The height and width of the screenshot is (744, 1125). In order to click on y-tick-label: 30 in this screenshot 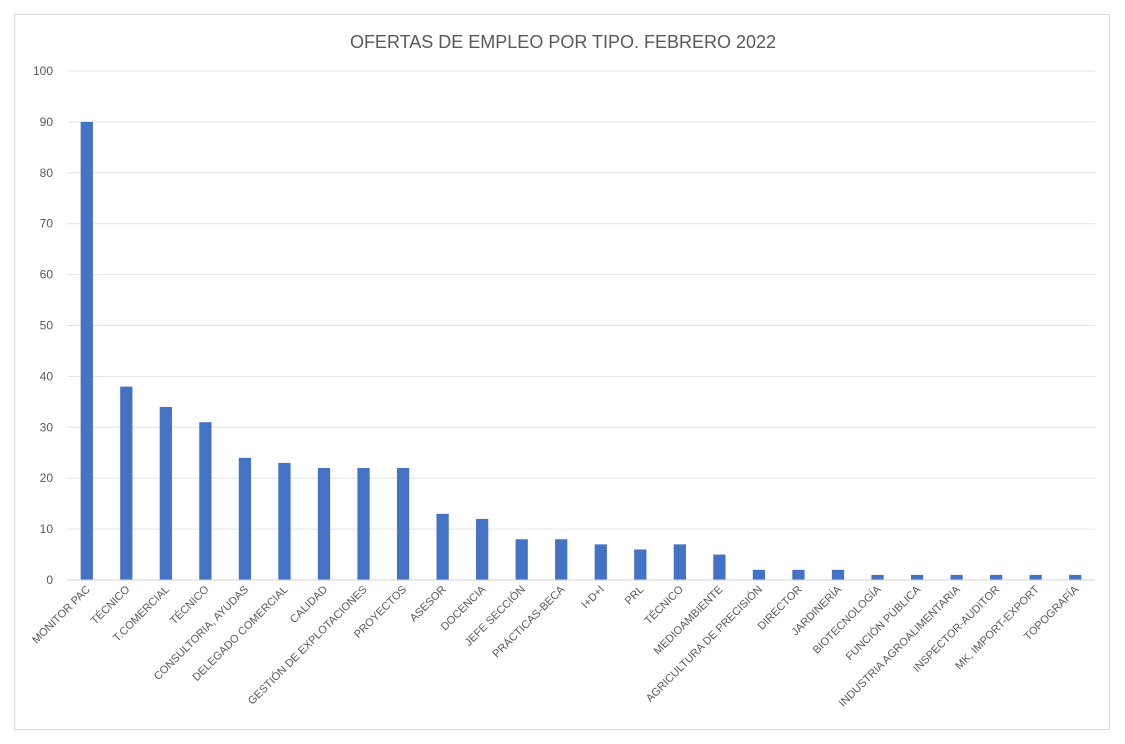, I will do `click(47, 427)`.